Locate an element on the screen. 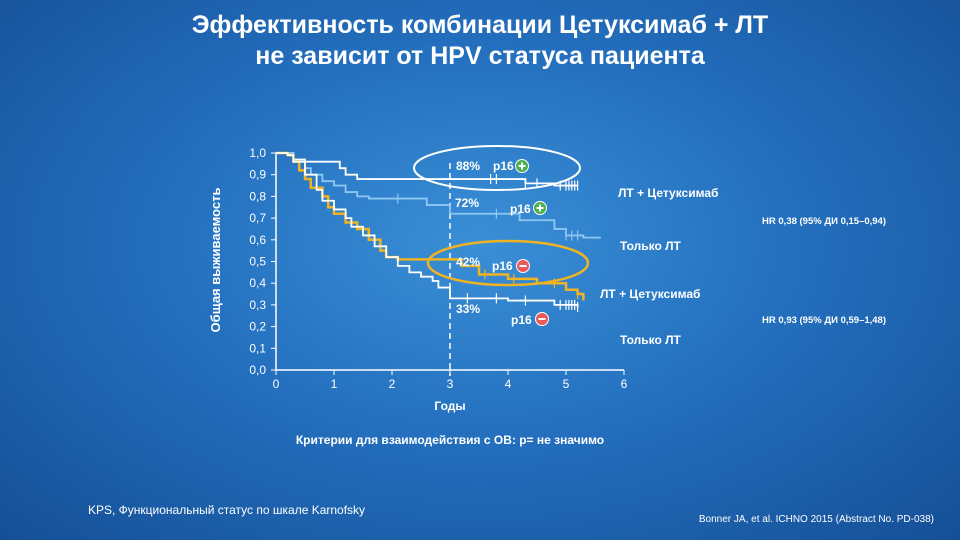 Image resolution: width=960 pixels, height=540 pixels. y-tick-label: 0,5 is located at coordinates (257, 262).